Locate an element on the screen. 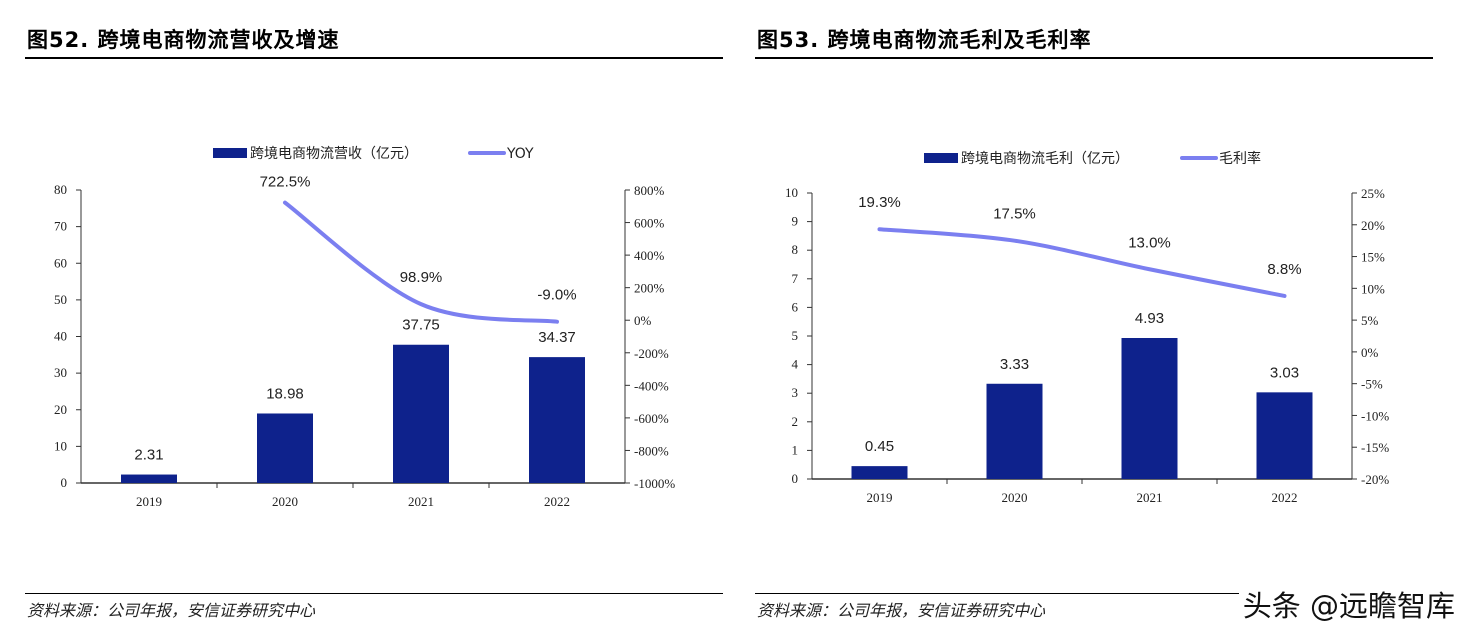 This screenshot has width=1471, height=640. y2-tick-label: 600% is located at coordinates (649, 223).